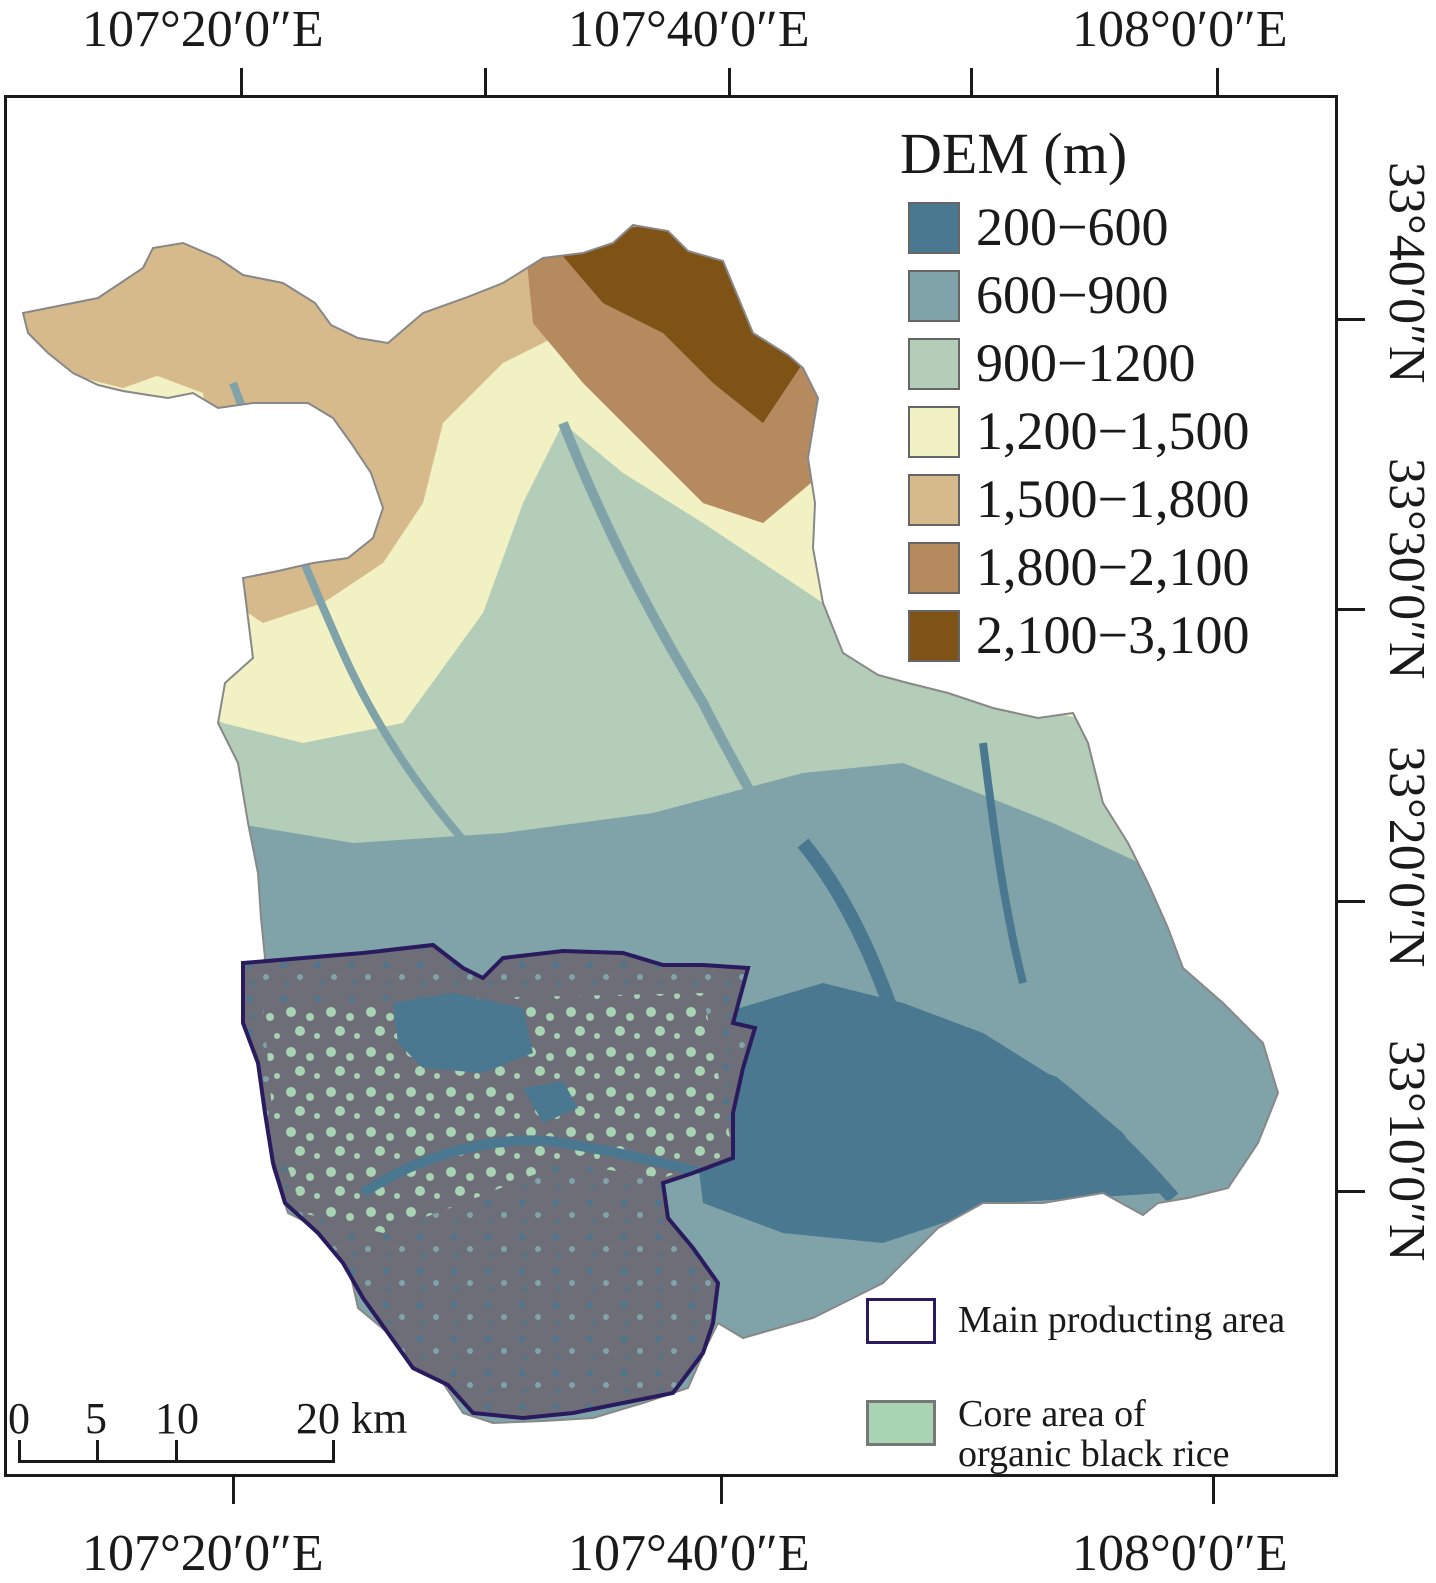 The image size is (1436, 1583). What do you see at coordinates (1180, 1553) in the screenshot?
I see `bottom-lon-label-3: 108°0′0″E` at bounding box center [1180, 1553].